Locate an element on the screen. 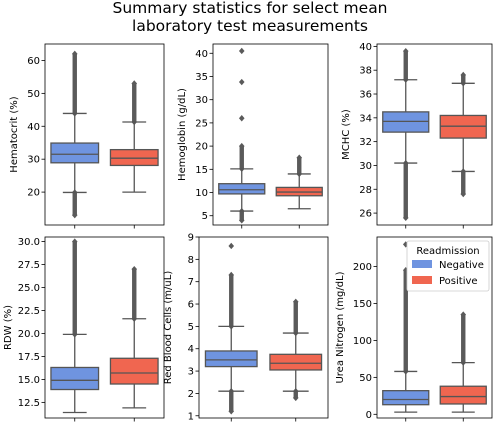 The image size is (504, 432). y-tick-label: 34 is located at coordinates (365, 118).